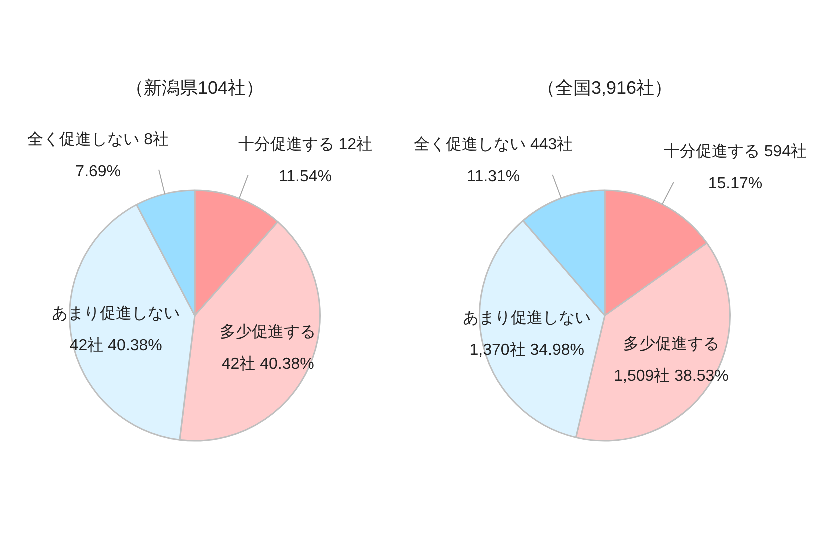 The width and height of the screenshot is (820, 547). What do you see at coordinates (736, 167) in the screenshot?
I see `slice-label: 十分促進する 594社 15.17%` at bounding box center [736, 167].